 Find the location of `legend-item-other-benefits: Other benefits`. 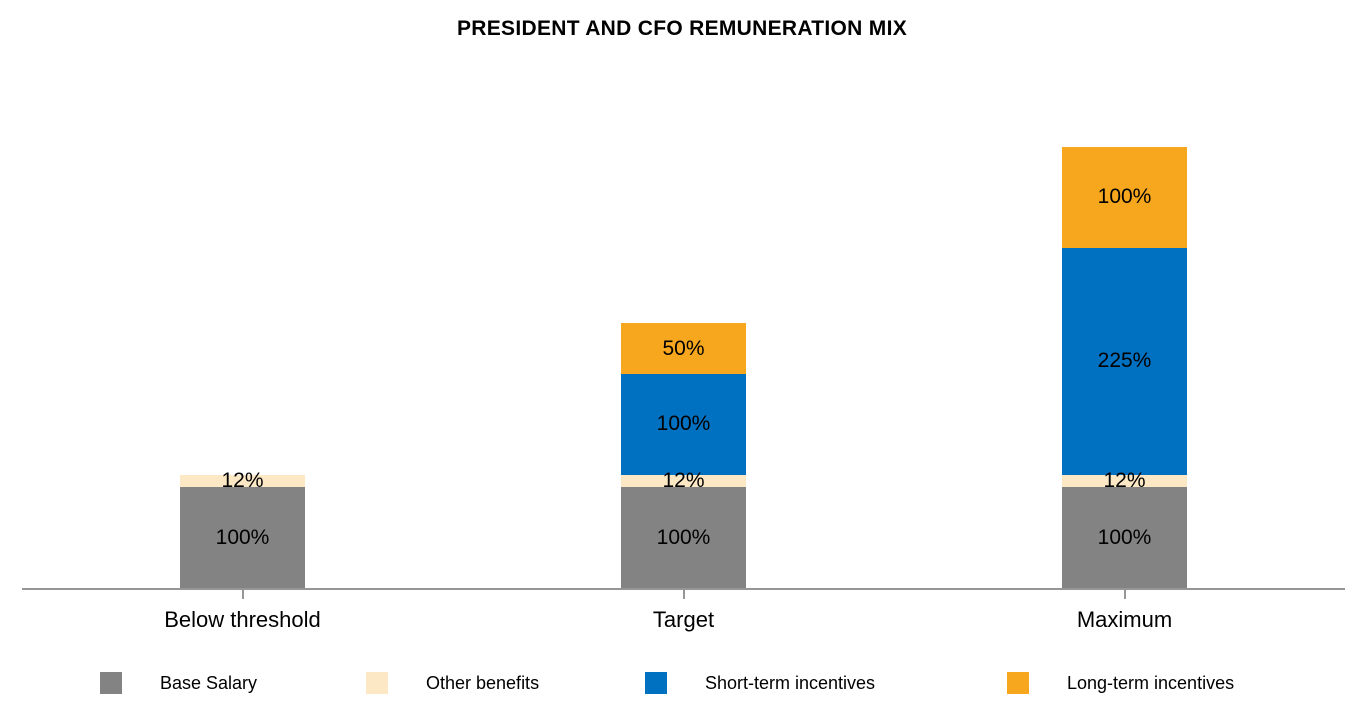

legend-item-other-benefits: Other benefits is located at coordinates (452, 683).